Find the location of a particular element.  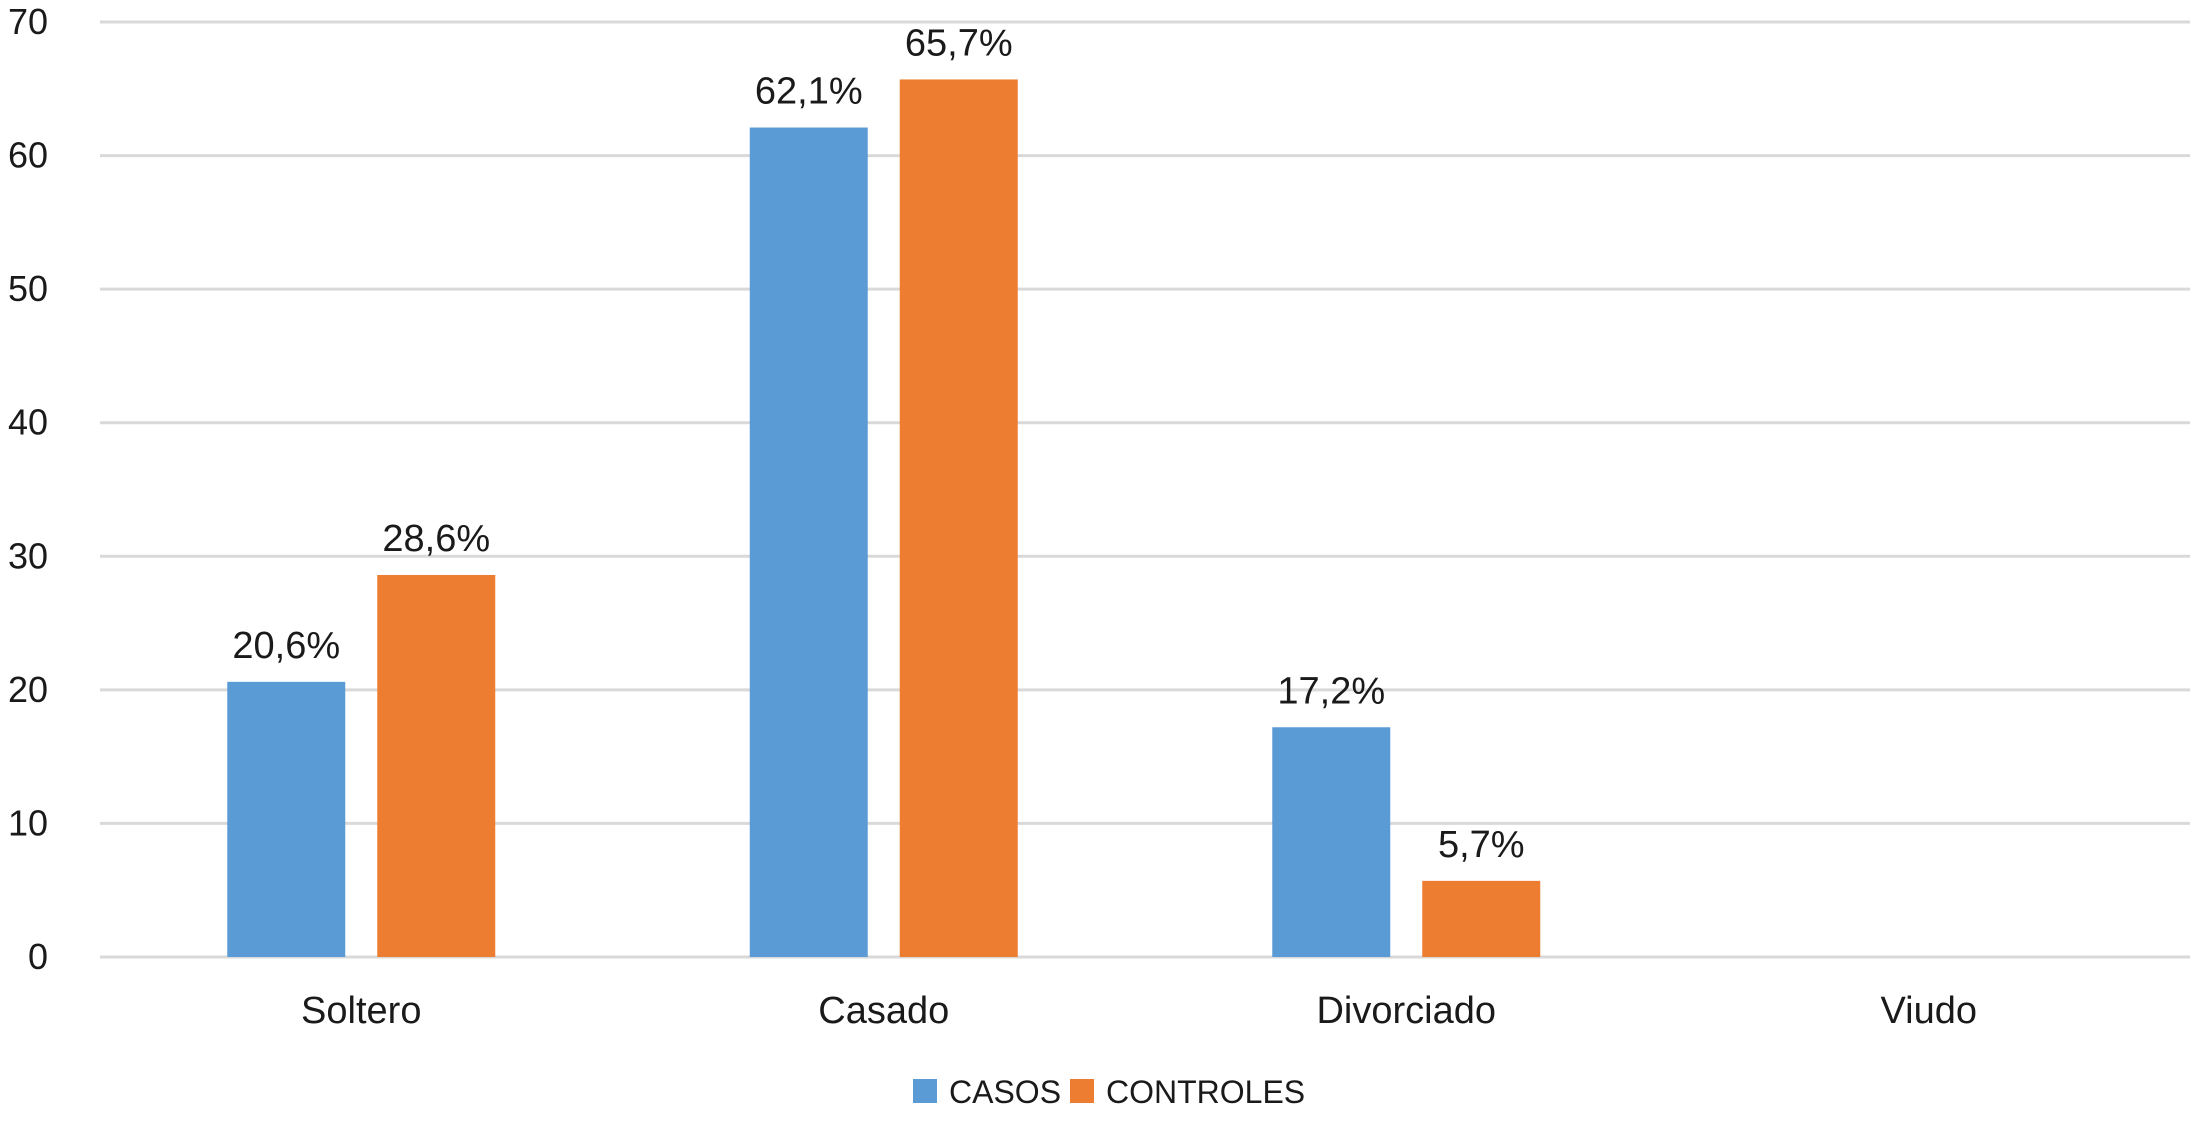

bar-casos-divorciado is located at coordinates (1331, 842).